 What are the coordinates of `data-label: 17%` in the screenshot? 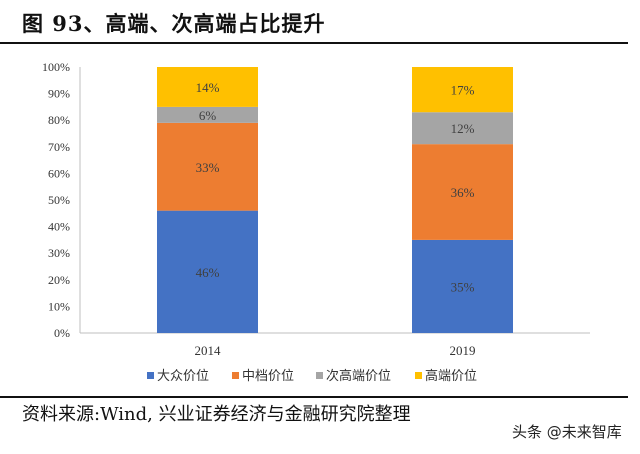 It's located at (463, 90).